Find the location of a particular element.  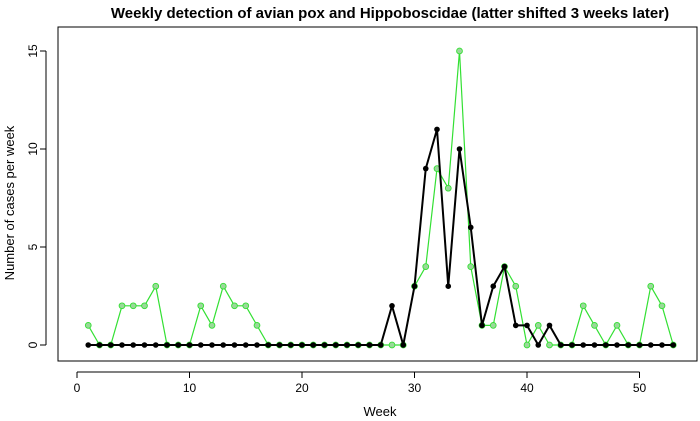

y-axis-label: Number of cases per week is located at coordinates (9, 202).